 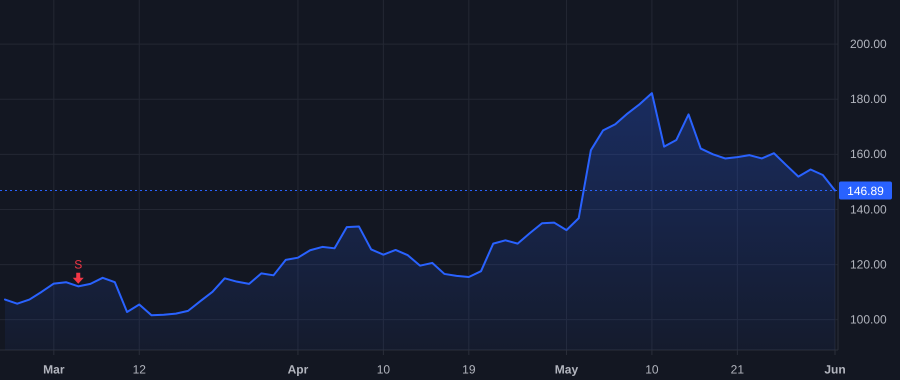 I want to click on x-tick-label: 21, so click(x=737, y=369).